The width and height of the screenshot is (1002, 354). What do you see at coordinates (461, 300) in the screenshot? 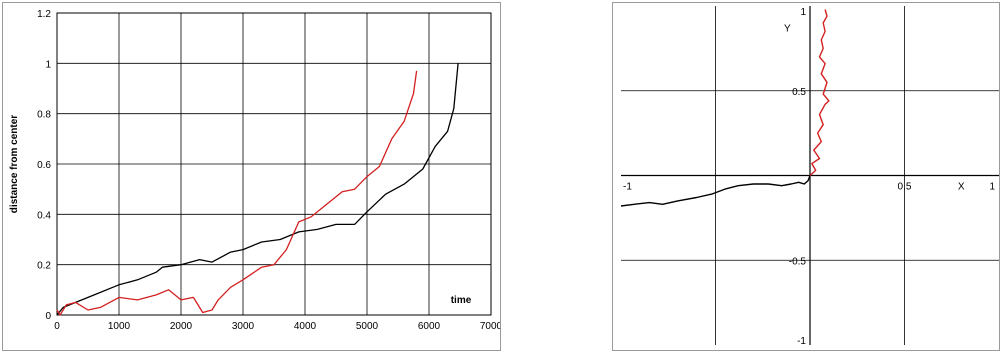
I see `x-axis-title: time` at bounding box center [461, 300].